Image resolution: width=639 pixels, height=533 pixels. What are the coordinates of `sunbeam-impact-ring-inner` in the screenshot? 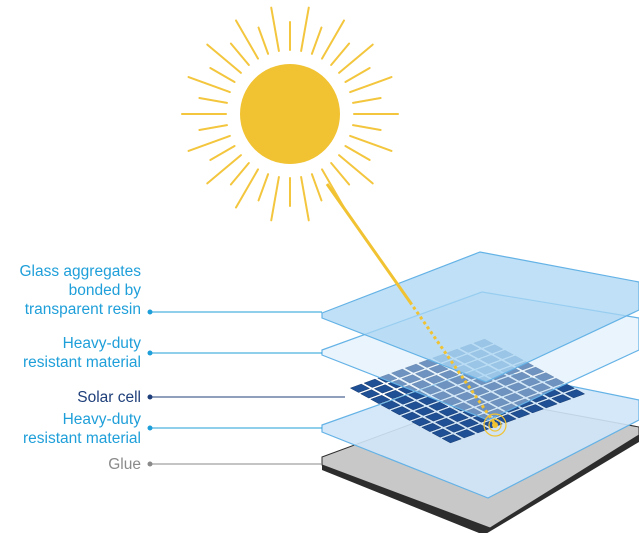 It's located at (495, 425).